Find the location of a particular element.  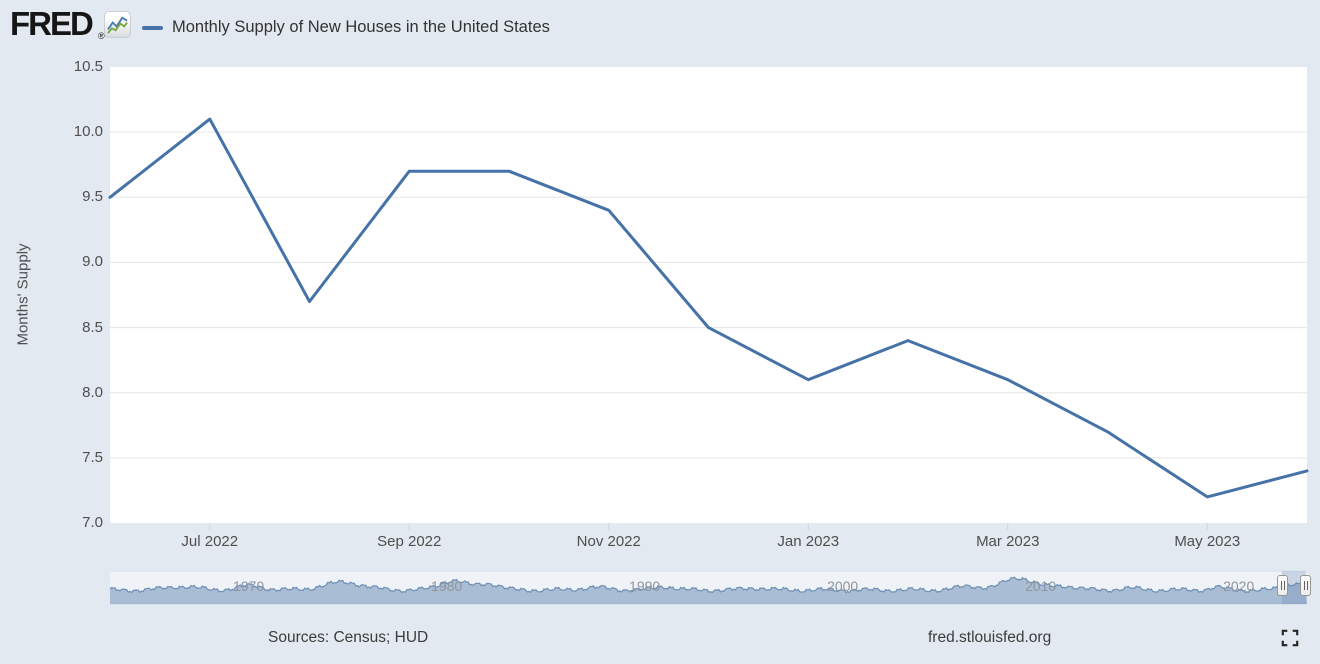

navigator-baseline is located at coordinates (708, 603).